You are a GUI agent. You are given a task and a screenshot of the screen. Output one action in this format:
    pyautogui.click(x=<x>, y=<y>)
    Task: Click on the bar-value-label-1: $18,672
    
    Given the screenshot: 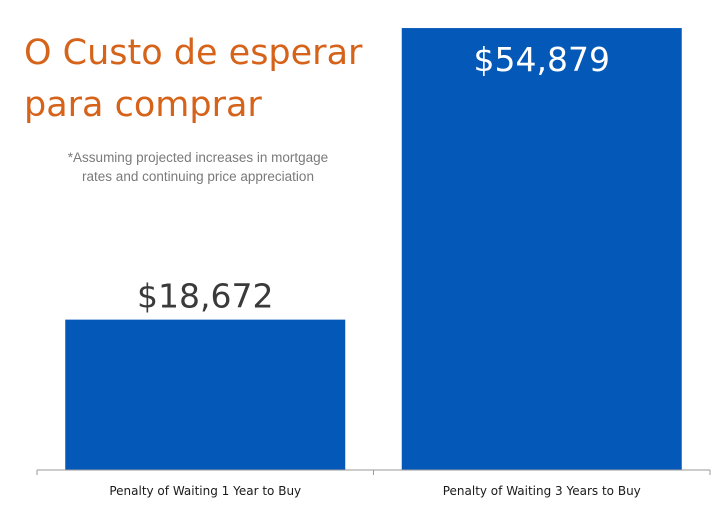 What is the action you would take?
    pyautogui.click(x=205, y=296)
    